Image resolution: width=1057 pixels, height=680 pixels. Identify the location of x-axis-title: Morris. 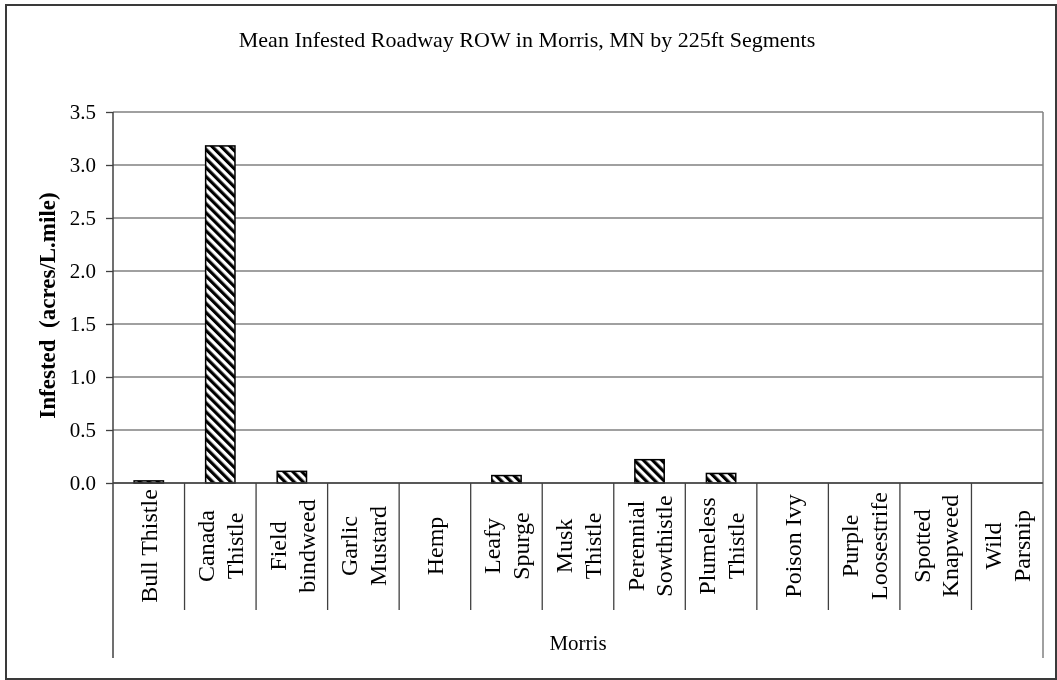
(578, 643).